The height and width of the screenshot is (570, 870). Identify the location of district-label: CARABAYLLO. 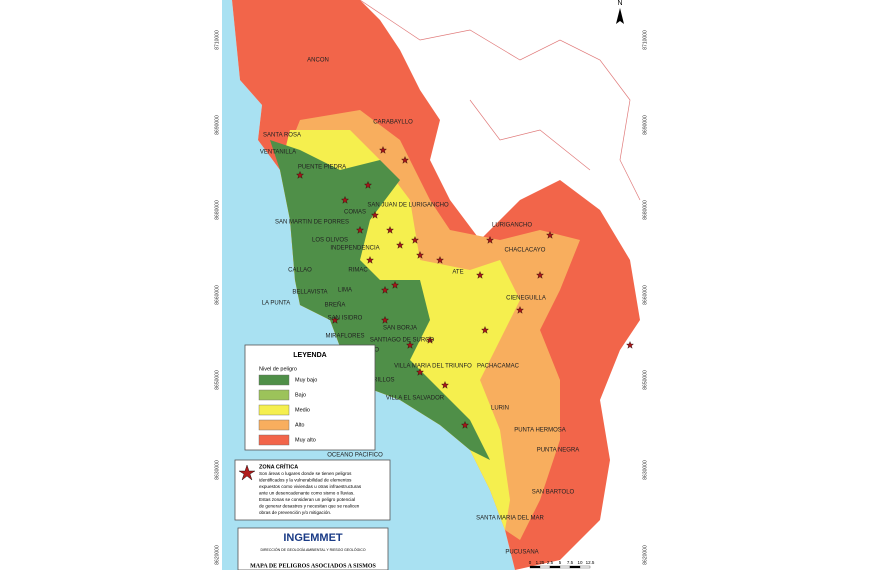
(393, 123).